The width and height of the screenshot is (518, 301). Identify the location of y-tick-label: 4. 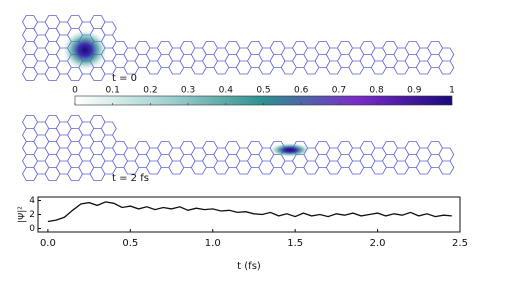
(32, 201).